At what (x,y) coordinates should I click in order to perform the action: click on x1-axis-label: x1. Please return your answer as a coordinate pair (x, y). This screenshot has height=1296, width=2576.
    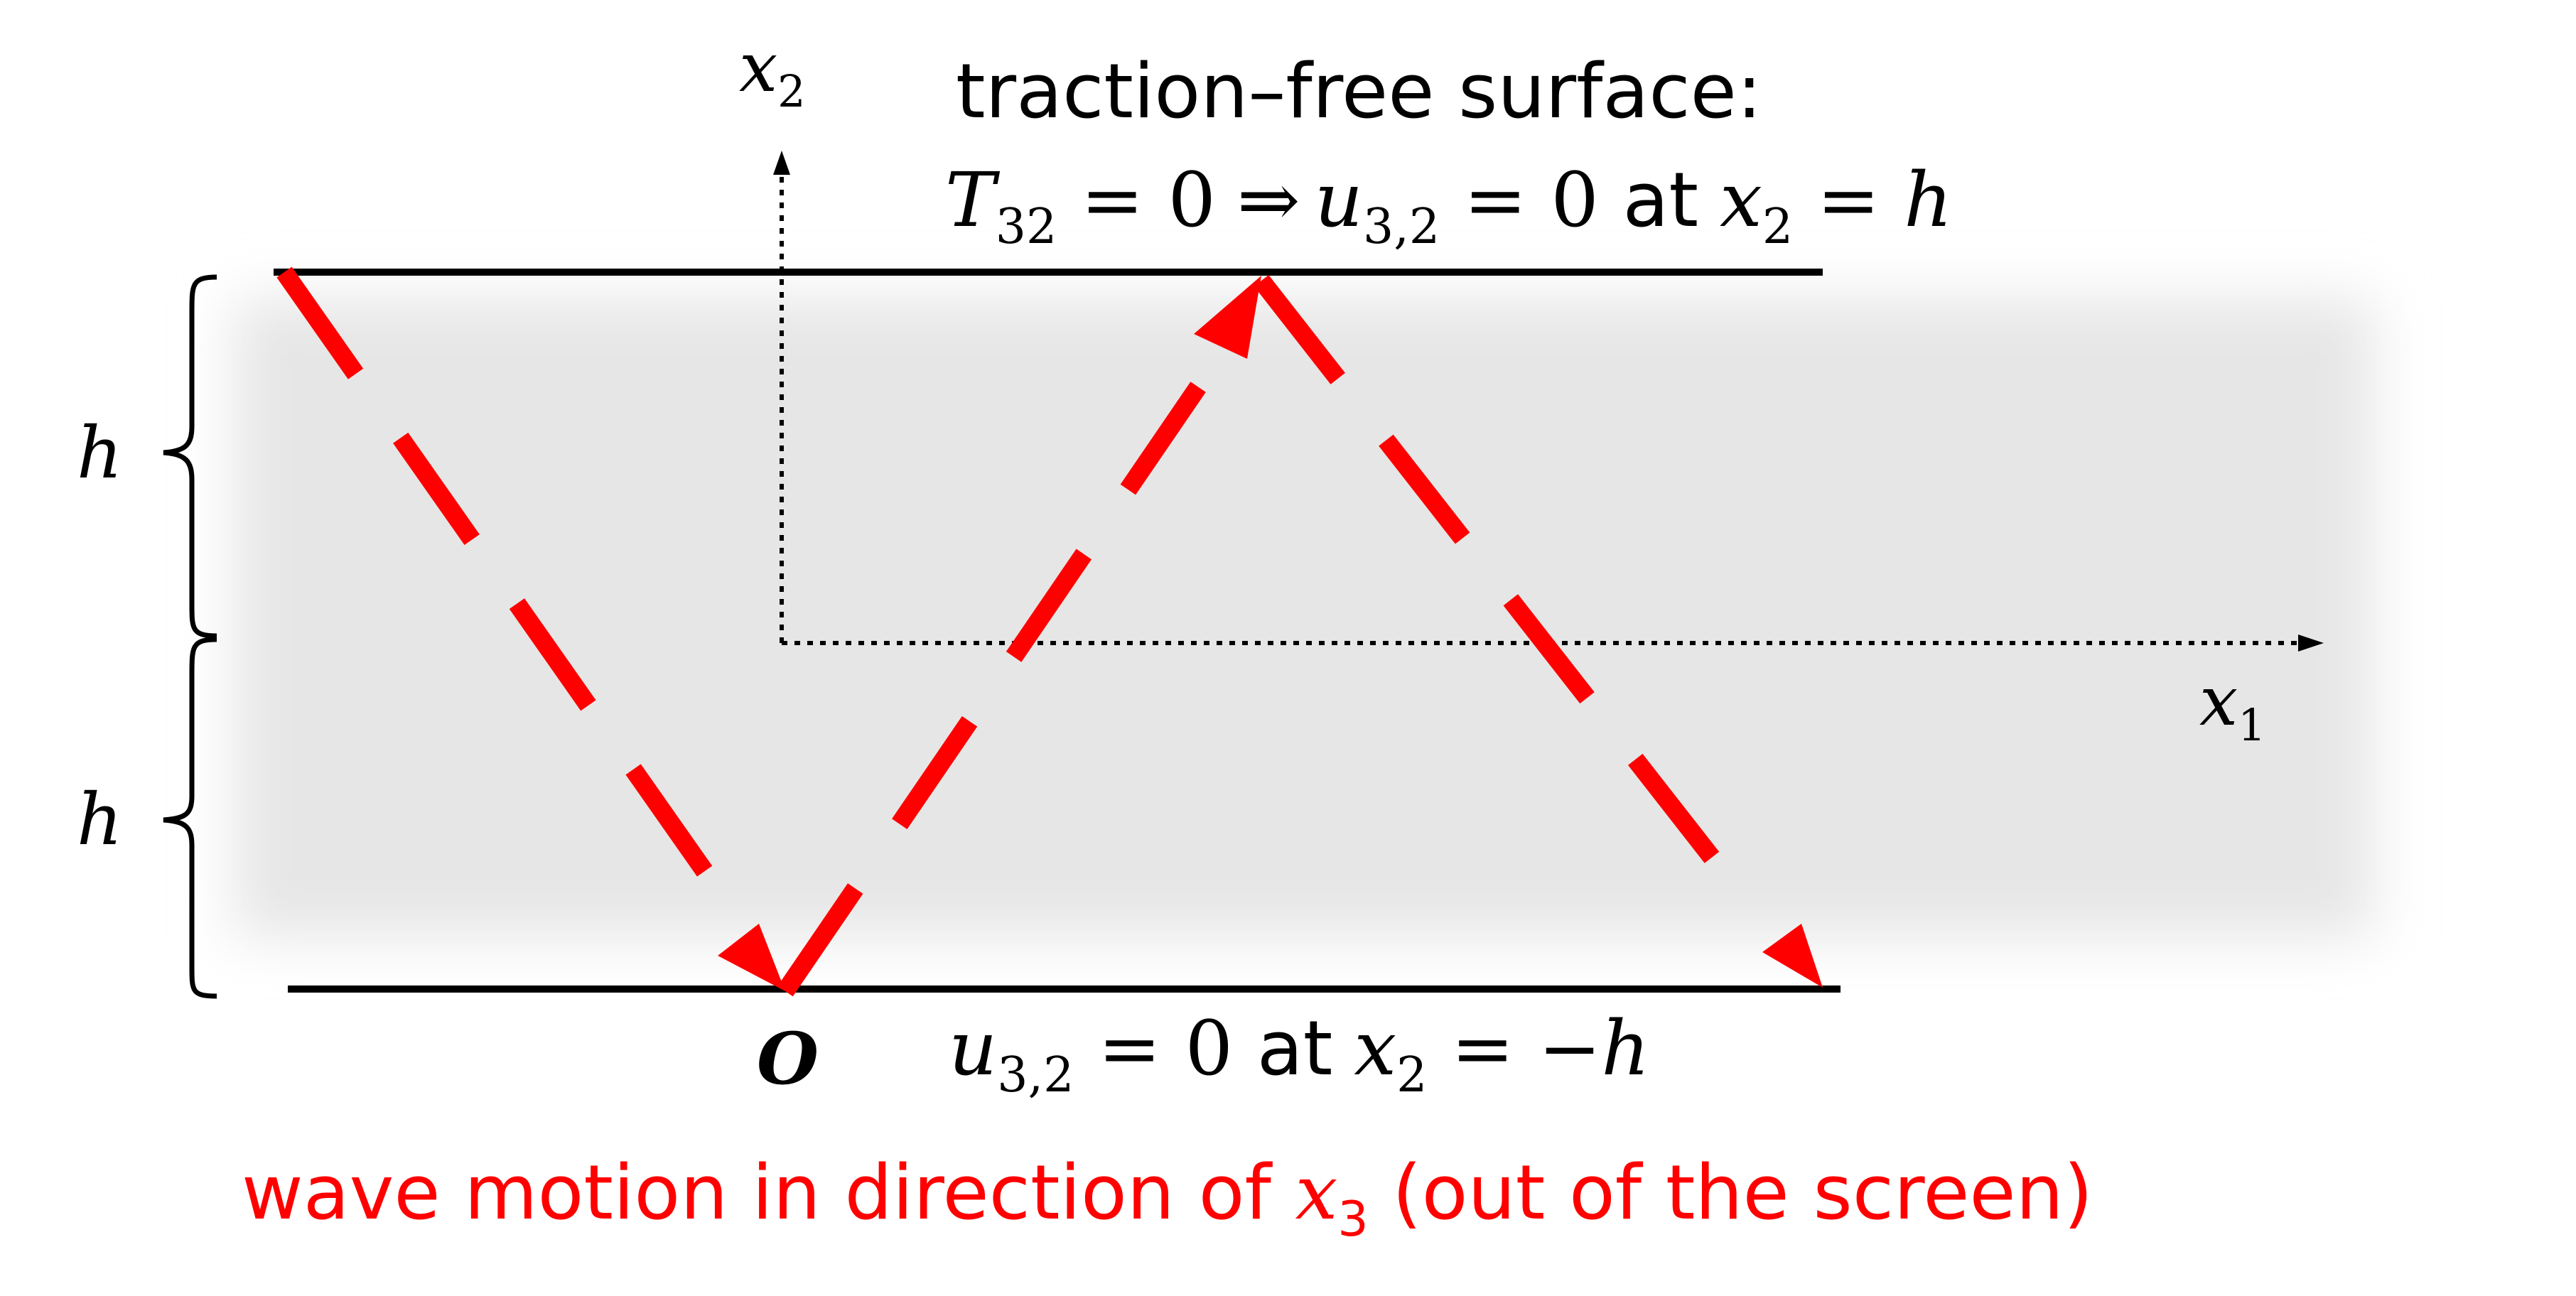
    Looking at the image, I should click on (2232, 706).